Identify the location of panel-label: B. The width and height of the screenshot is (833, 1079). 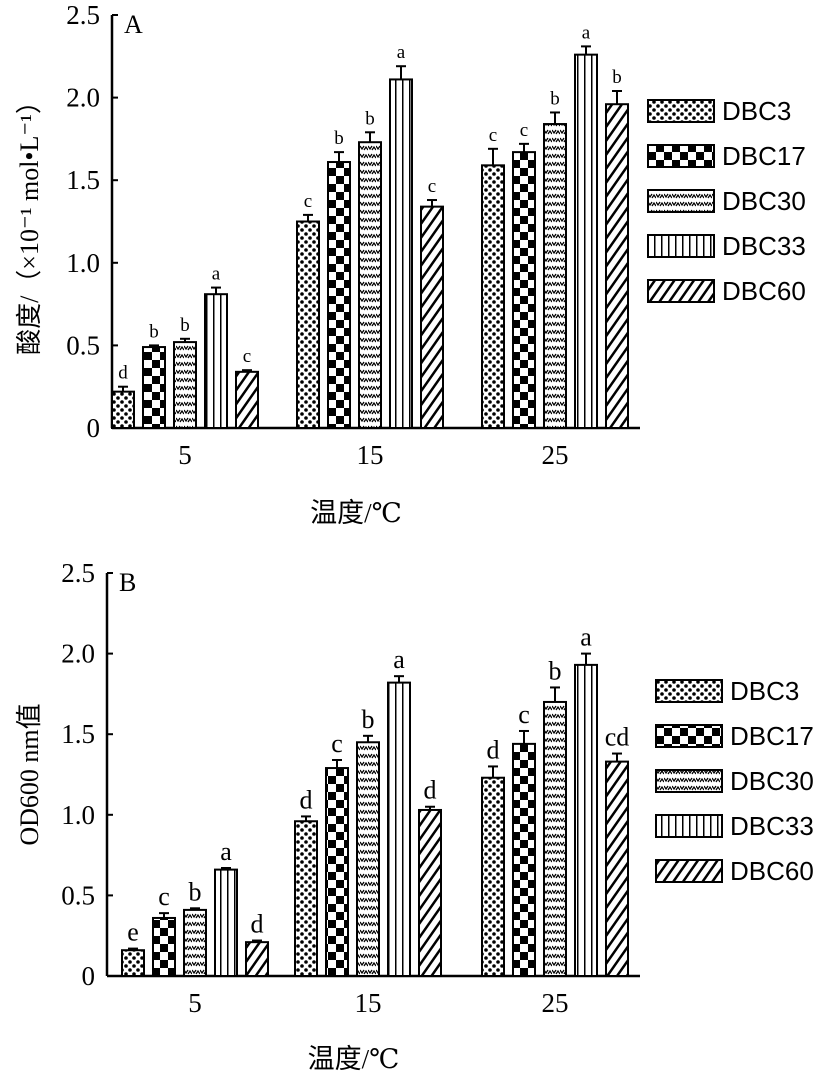
(127, 582).